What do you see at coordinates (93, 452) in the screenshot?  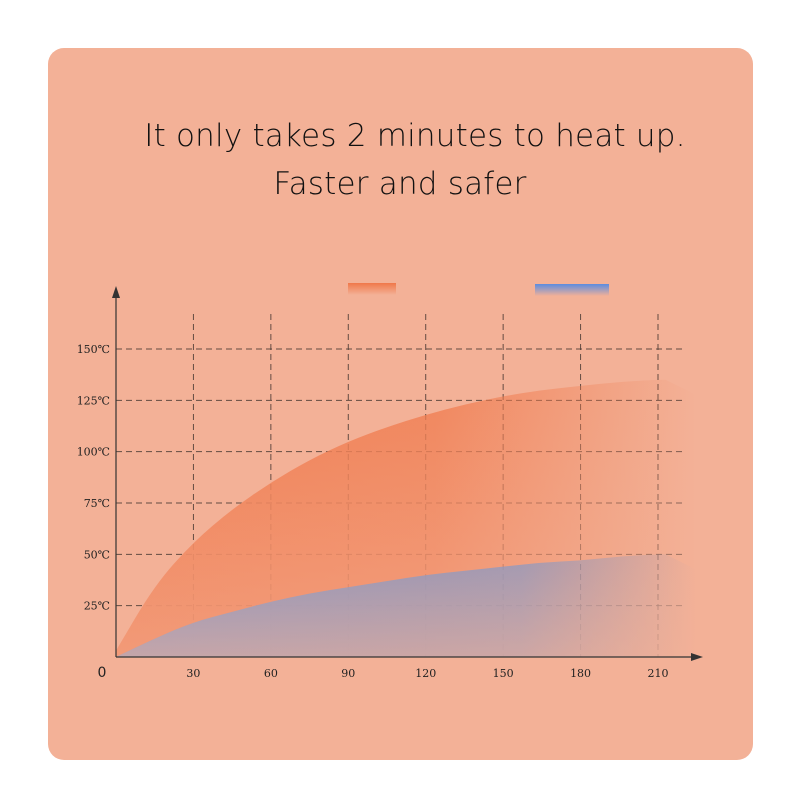 I see `y-tick-label-100: 100℃` at bounding box center [93, 452].